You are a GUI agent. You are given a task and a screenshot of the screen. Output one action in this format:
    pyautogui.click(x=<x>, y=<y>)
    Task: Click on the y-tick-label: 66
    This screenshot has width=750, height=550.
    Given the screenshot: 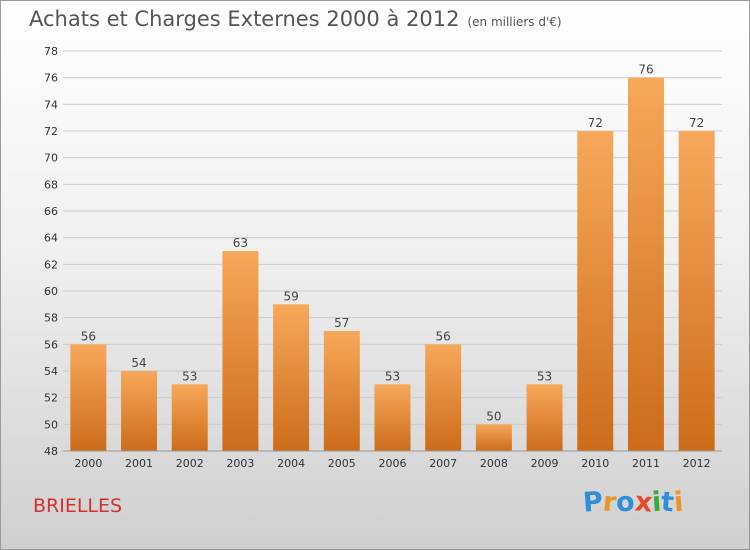 What is the action you would take?
    pyautogui.click(x=51, y=211)
    